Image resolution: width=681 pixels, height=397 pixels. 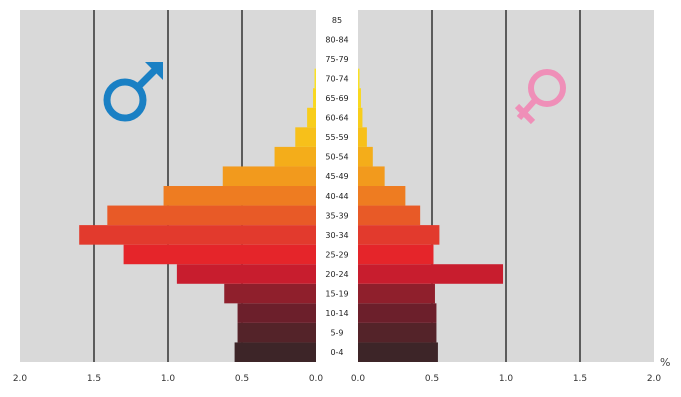 What do you see at coordinates (336, 78) in the screenshot?
I see `age-label: 70-74` at bounding box center [336, 78].